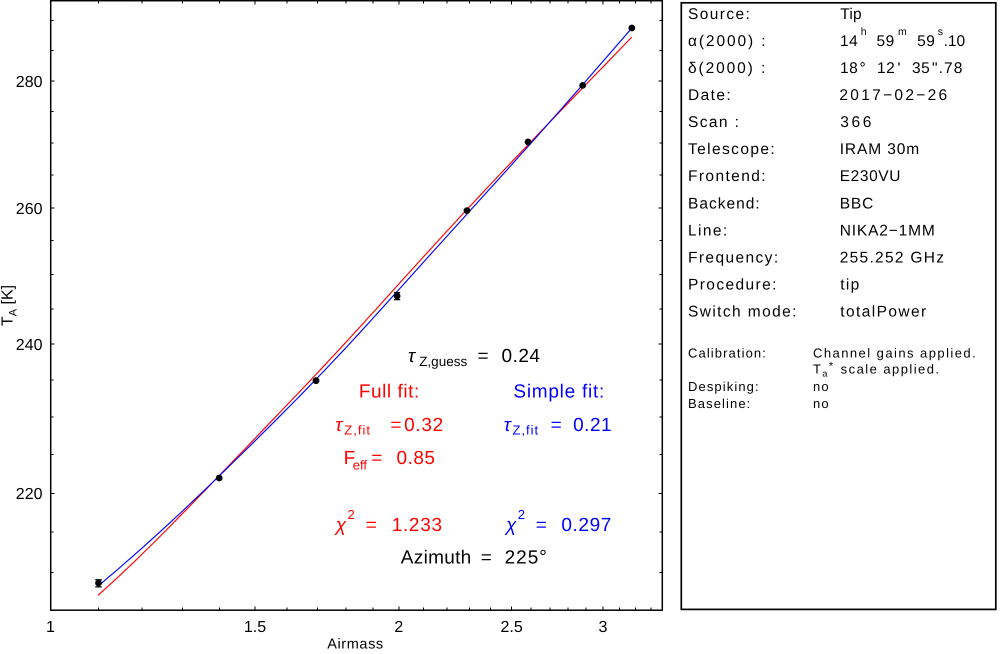 Image resolution: width=1001 pixels, height=654 pixels. I want to click on svg-text: 1.233, so click(417, 525).